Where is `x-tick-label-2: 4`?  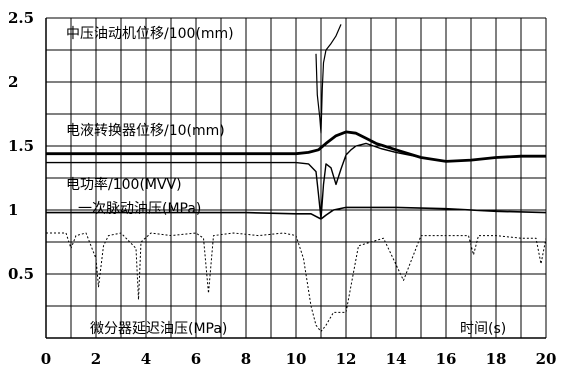 x-tick-label-2: 4 is located at coordinates (146, 359).